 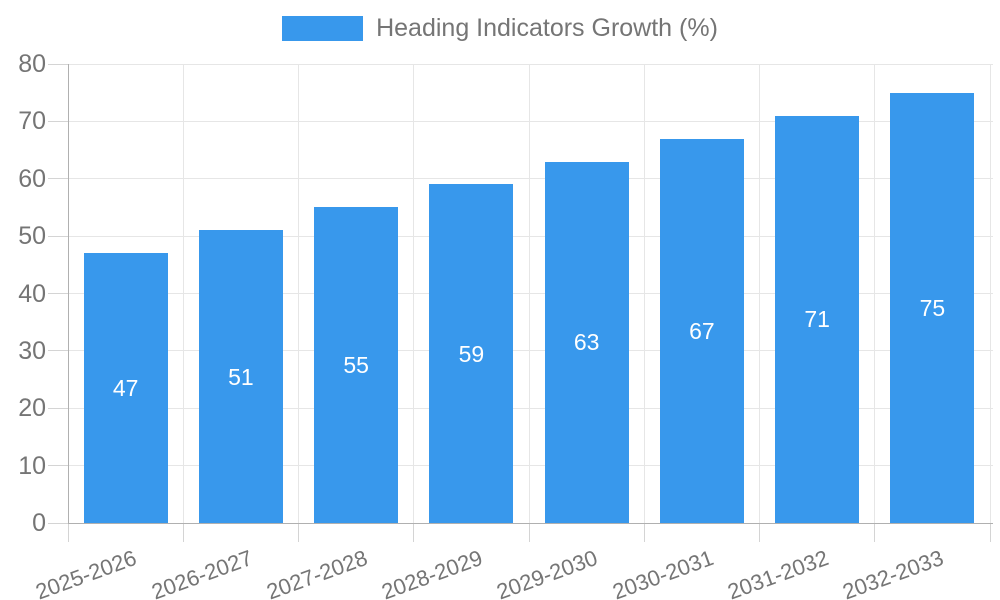 I want to click on y-axis-line, so click(x=68, y=293).